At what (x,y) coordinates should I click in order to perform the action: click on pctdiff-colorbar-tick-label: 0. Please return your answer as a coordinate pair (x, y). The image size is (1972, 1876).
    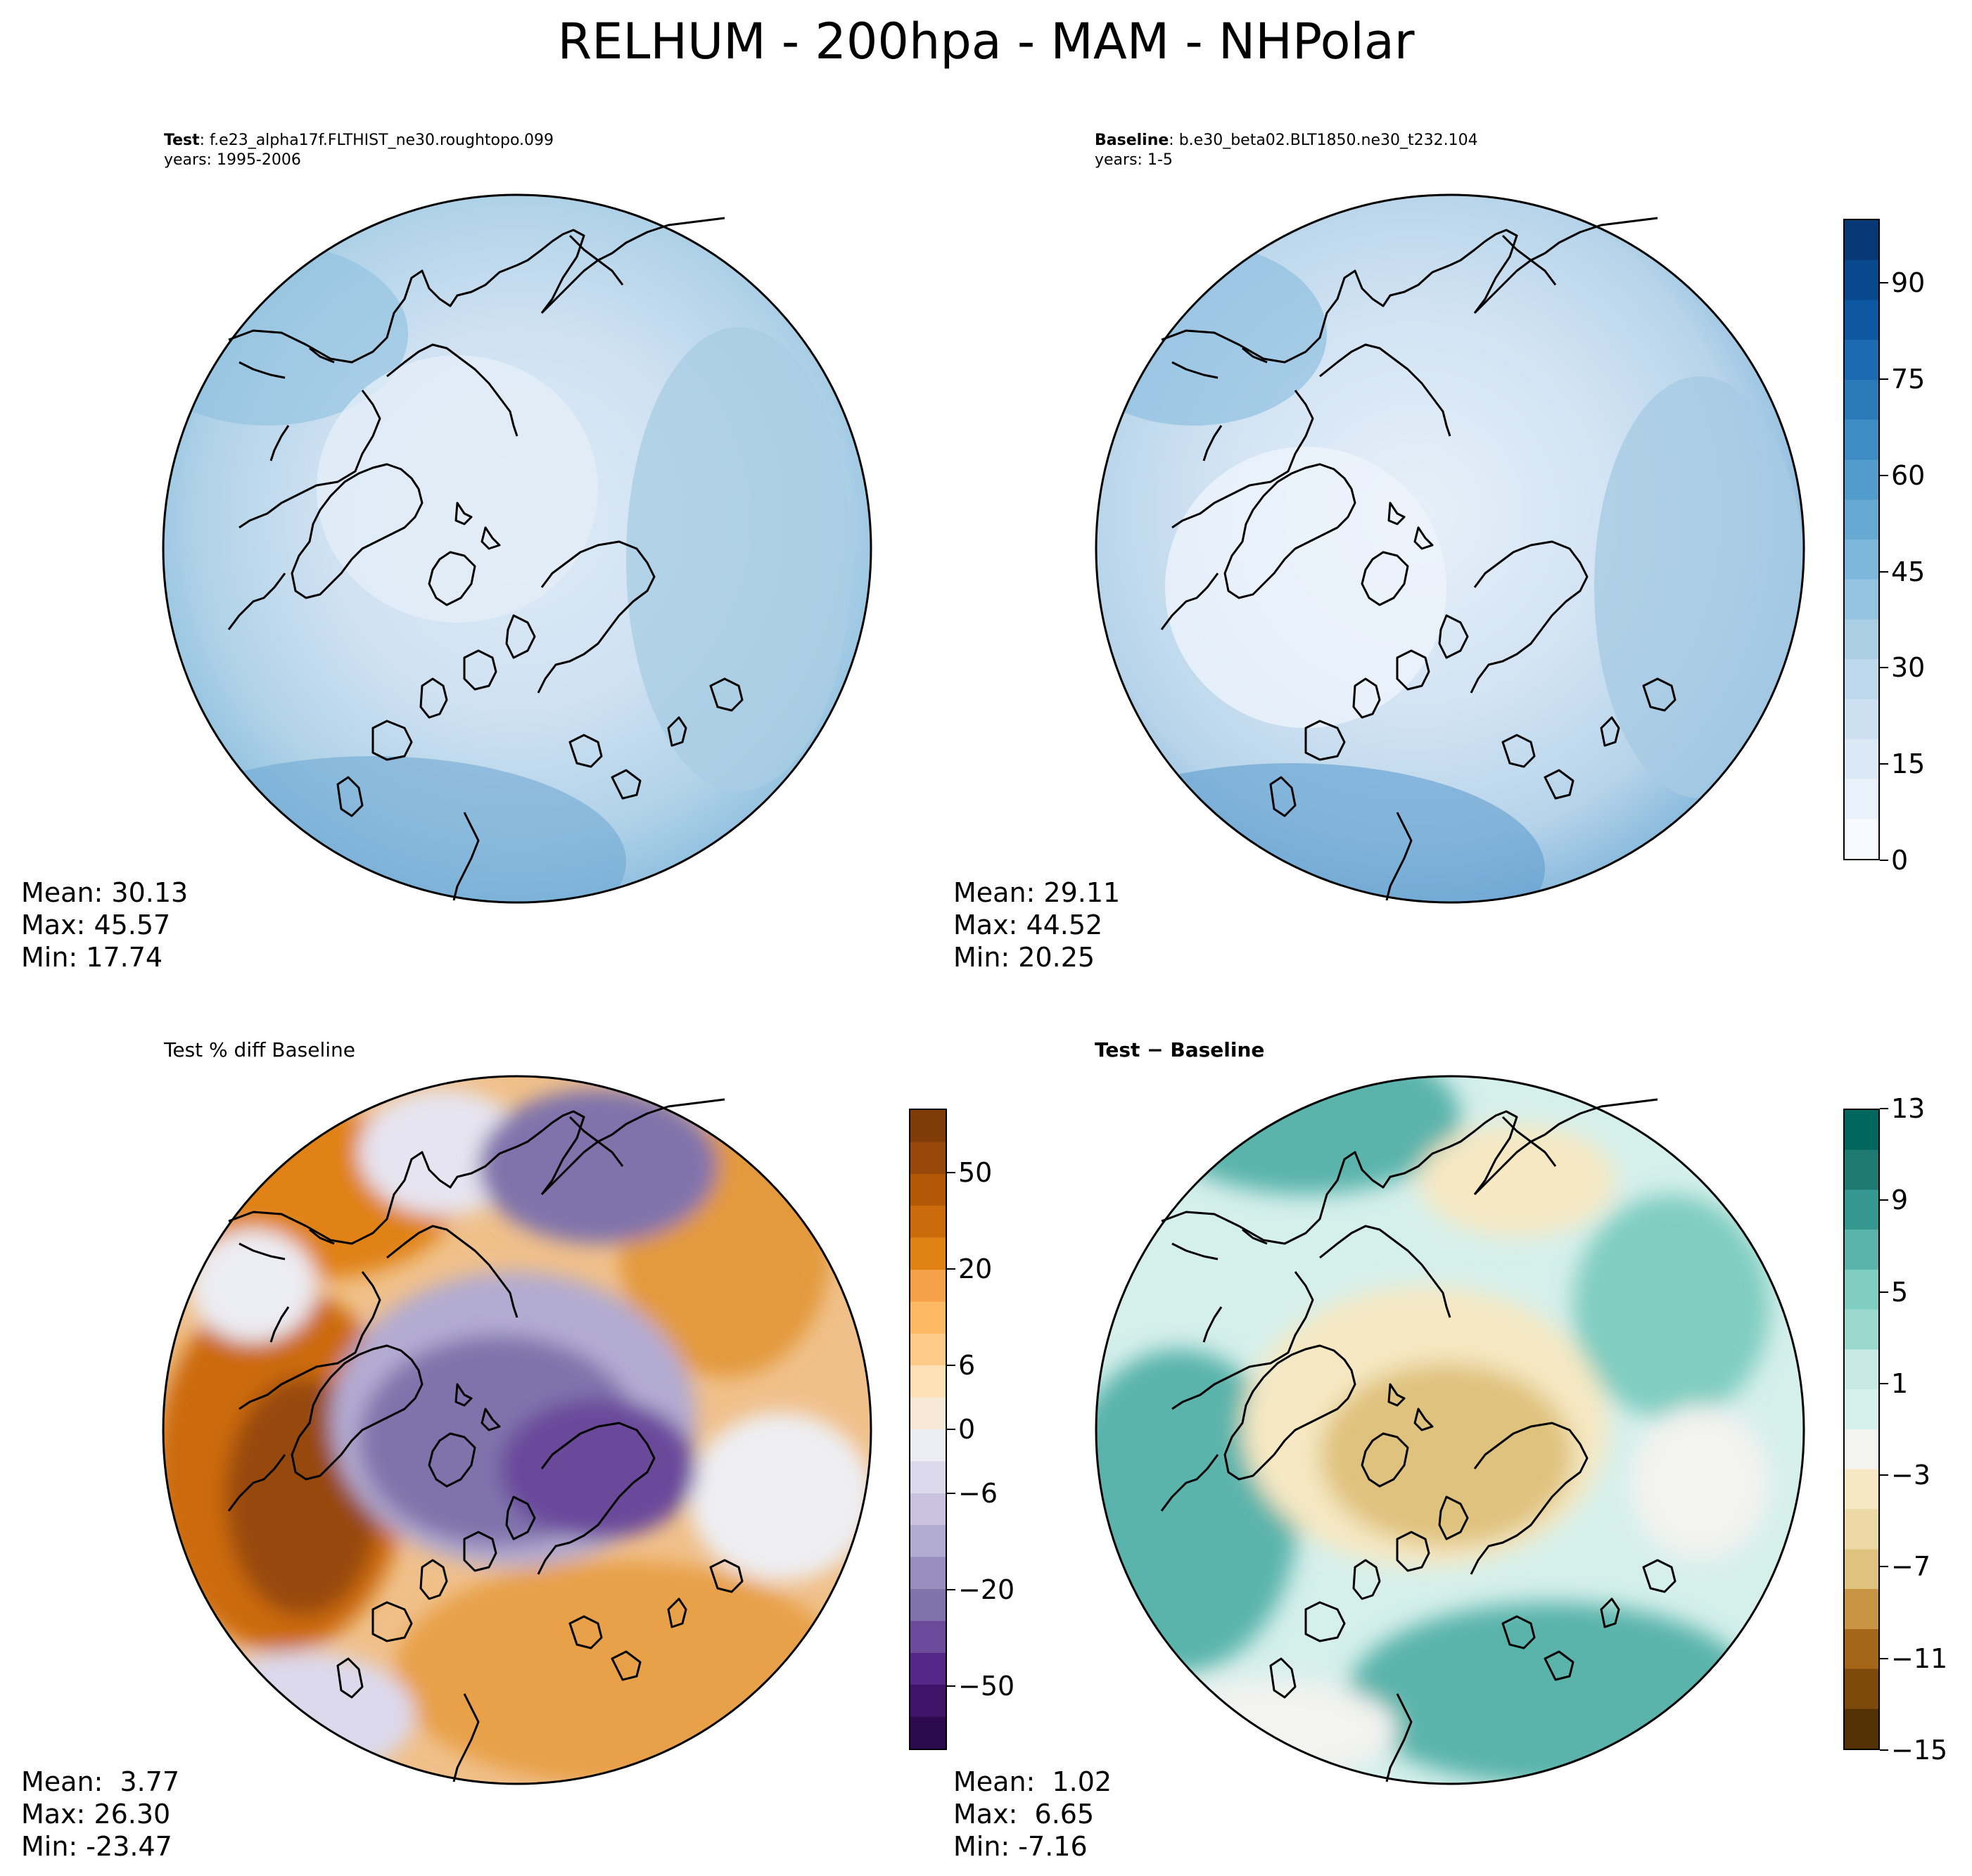
    Looking at the image, I should click on (967, 1429).